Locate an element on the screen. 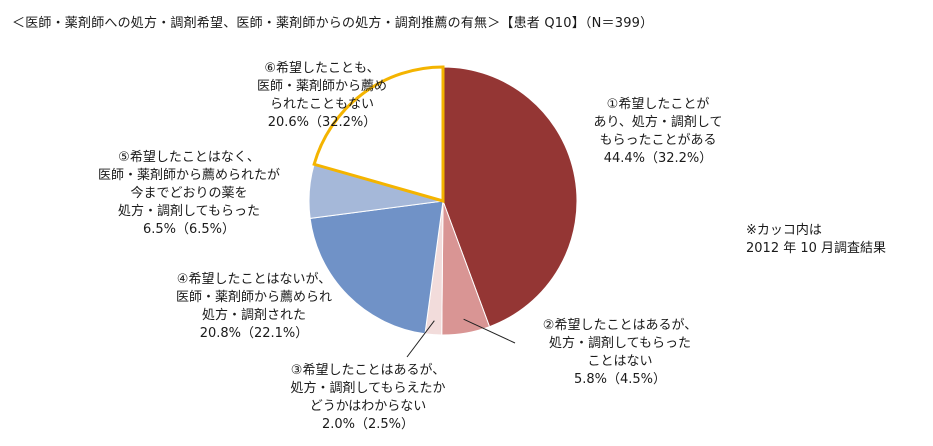  slice-label-2: ②希望したことはあるが、 処方・調剤してもらった ことはない 5.8%（4.5%） is located at coordinates (620, 353).